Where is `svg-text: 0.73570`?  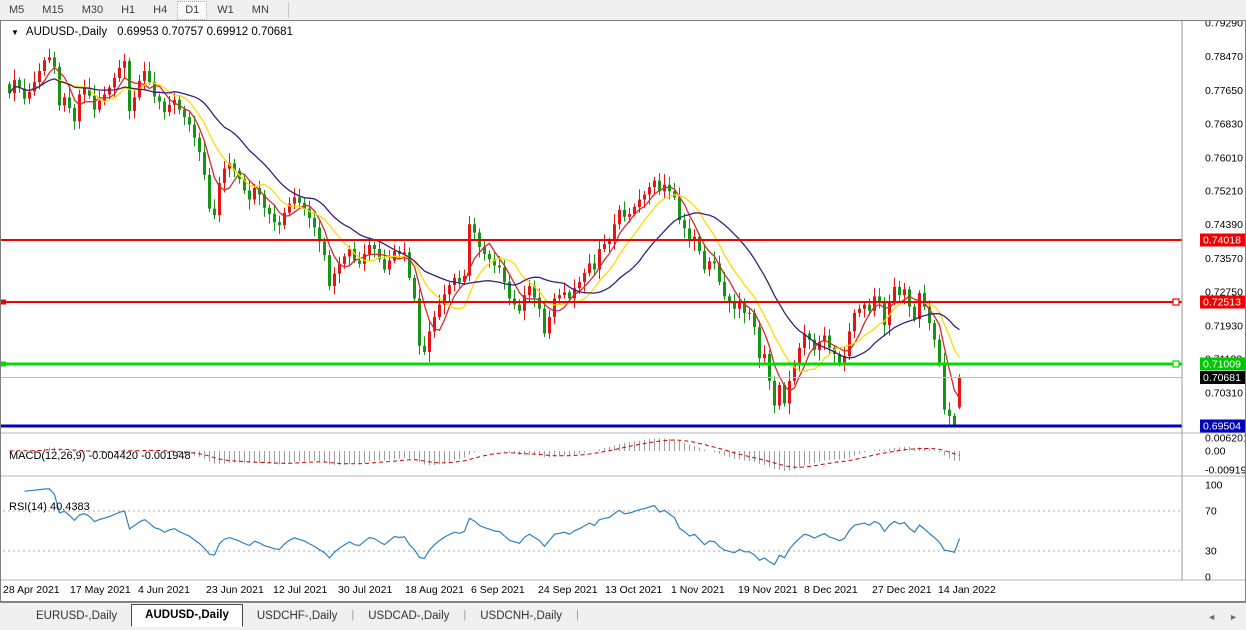 svg-text: 0.73570 is located at coordinates (1224, 259).